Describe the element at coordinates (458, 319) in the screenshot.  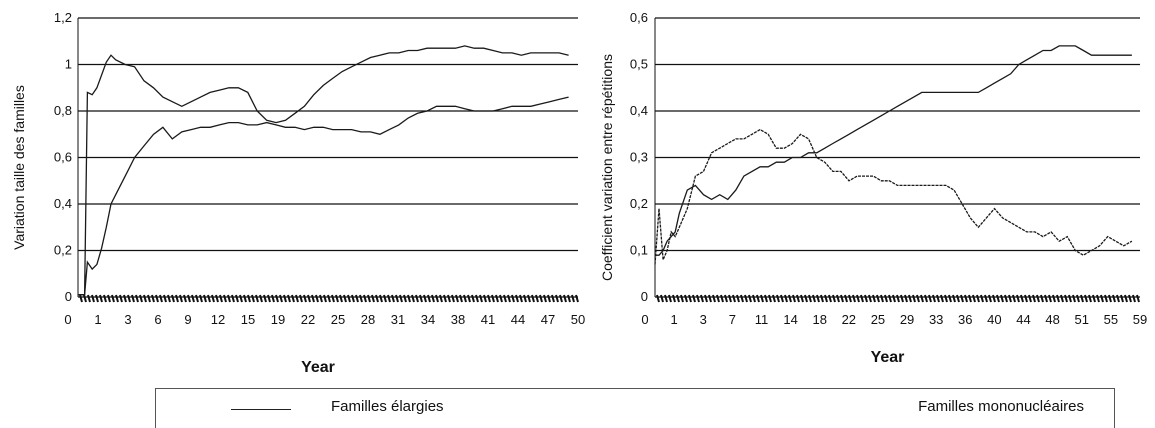
I see `x-tick-label: 38` at that location.